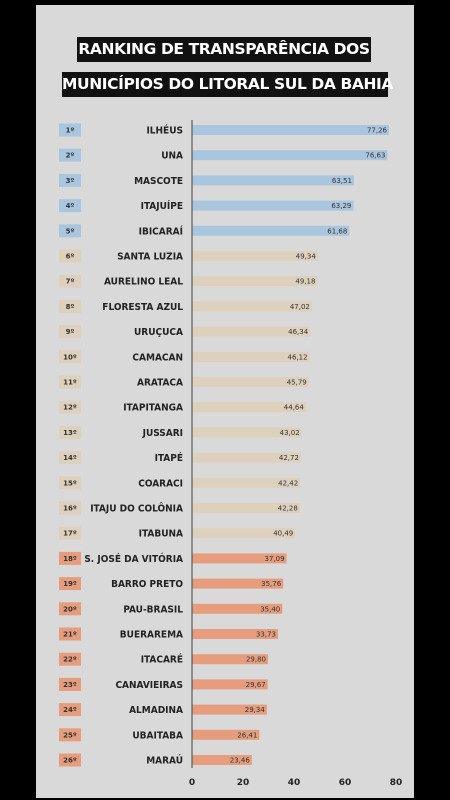  Describe the element at coordinates (162, 433) in the screenshot. I see `municipality-label: JUSSARI` at that location.